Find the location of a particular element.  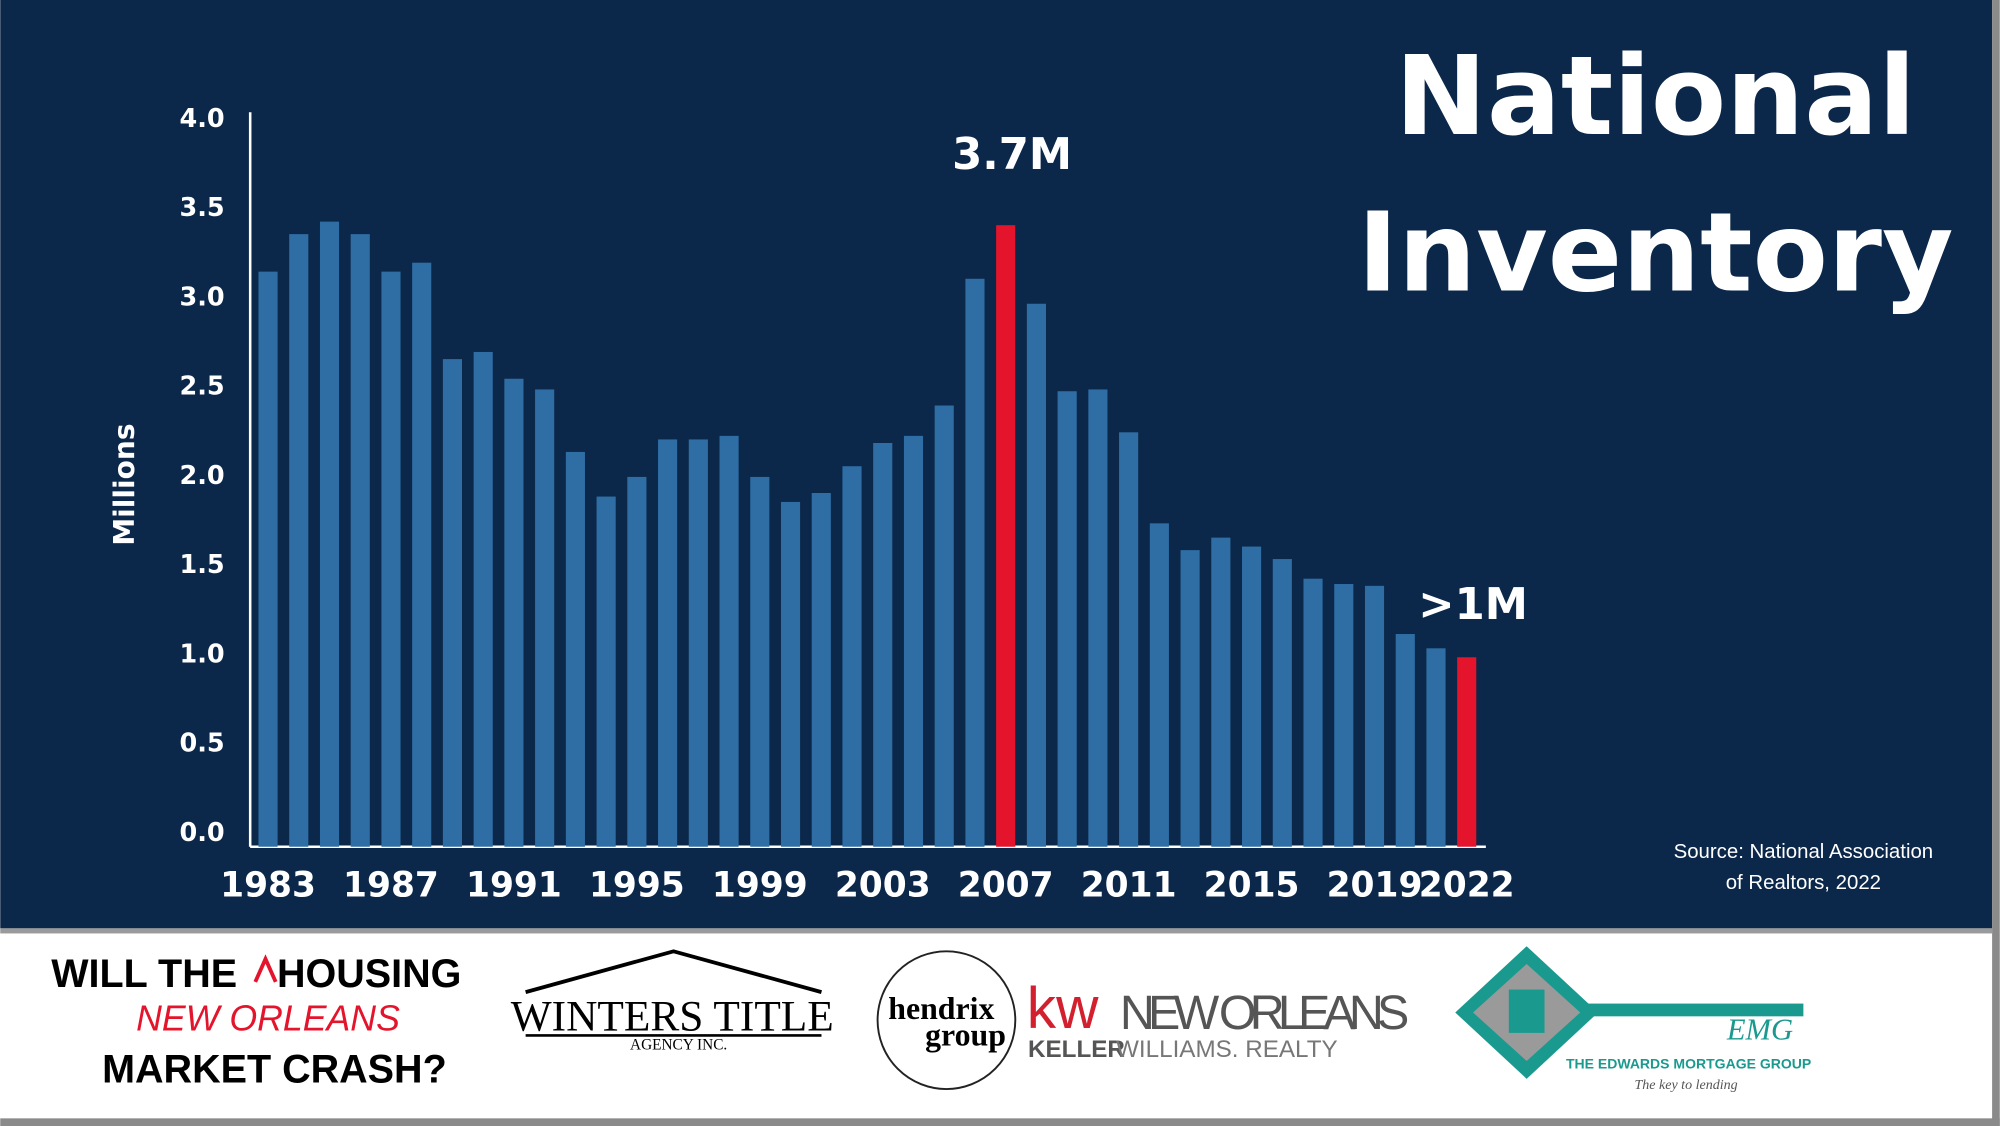

logo-text: WINTERS TITLE is located at coordinates (672, 1016).